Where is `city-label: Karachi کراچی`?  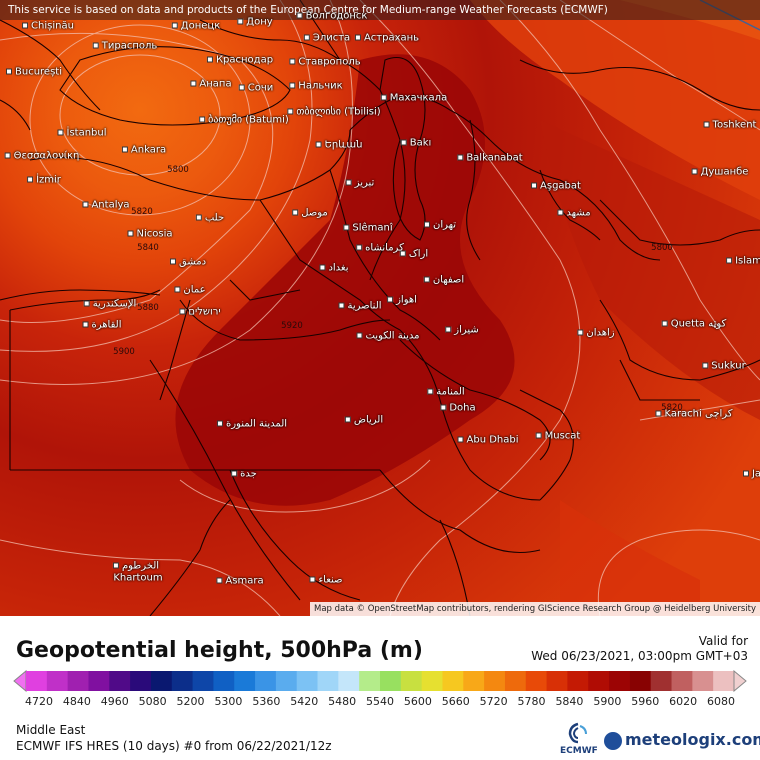
city-label: Karachi کراچی is located at coordinates (694, 414).